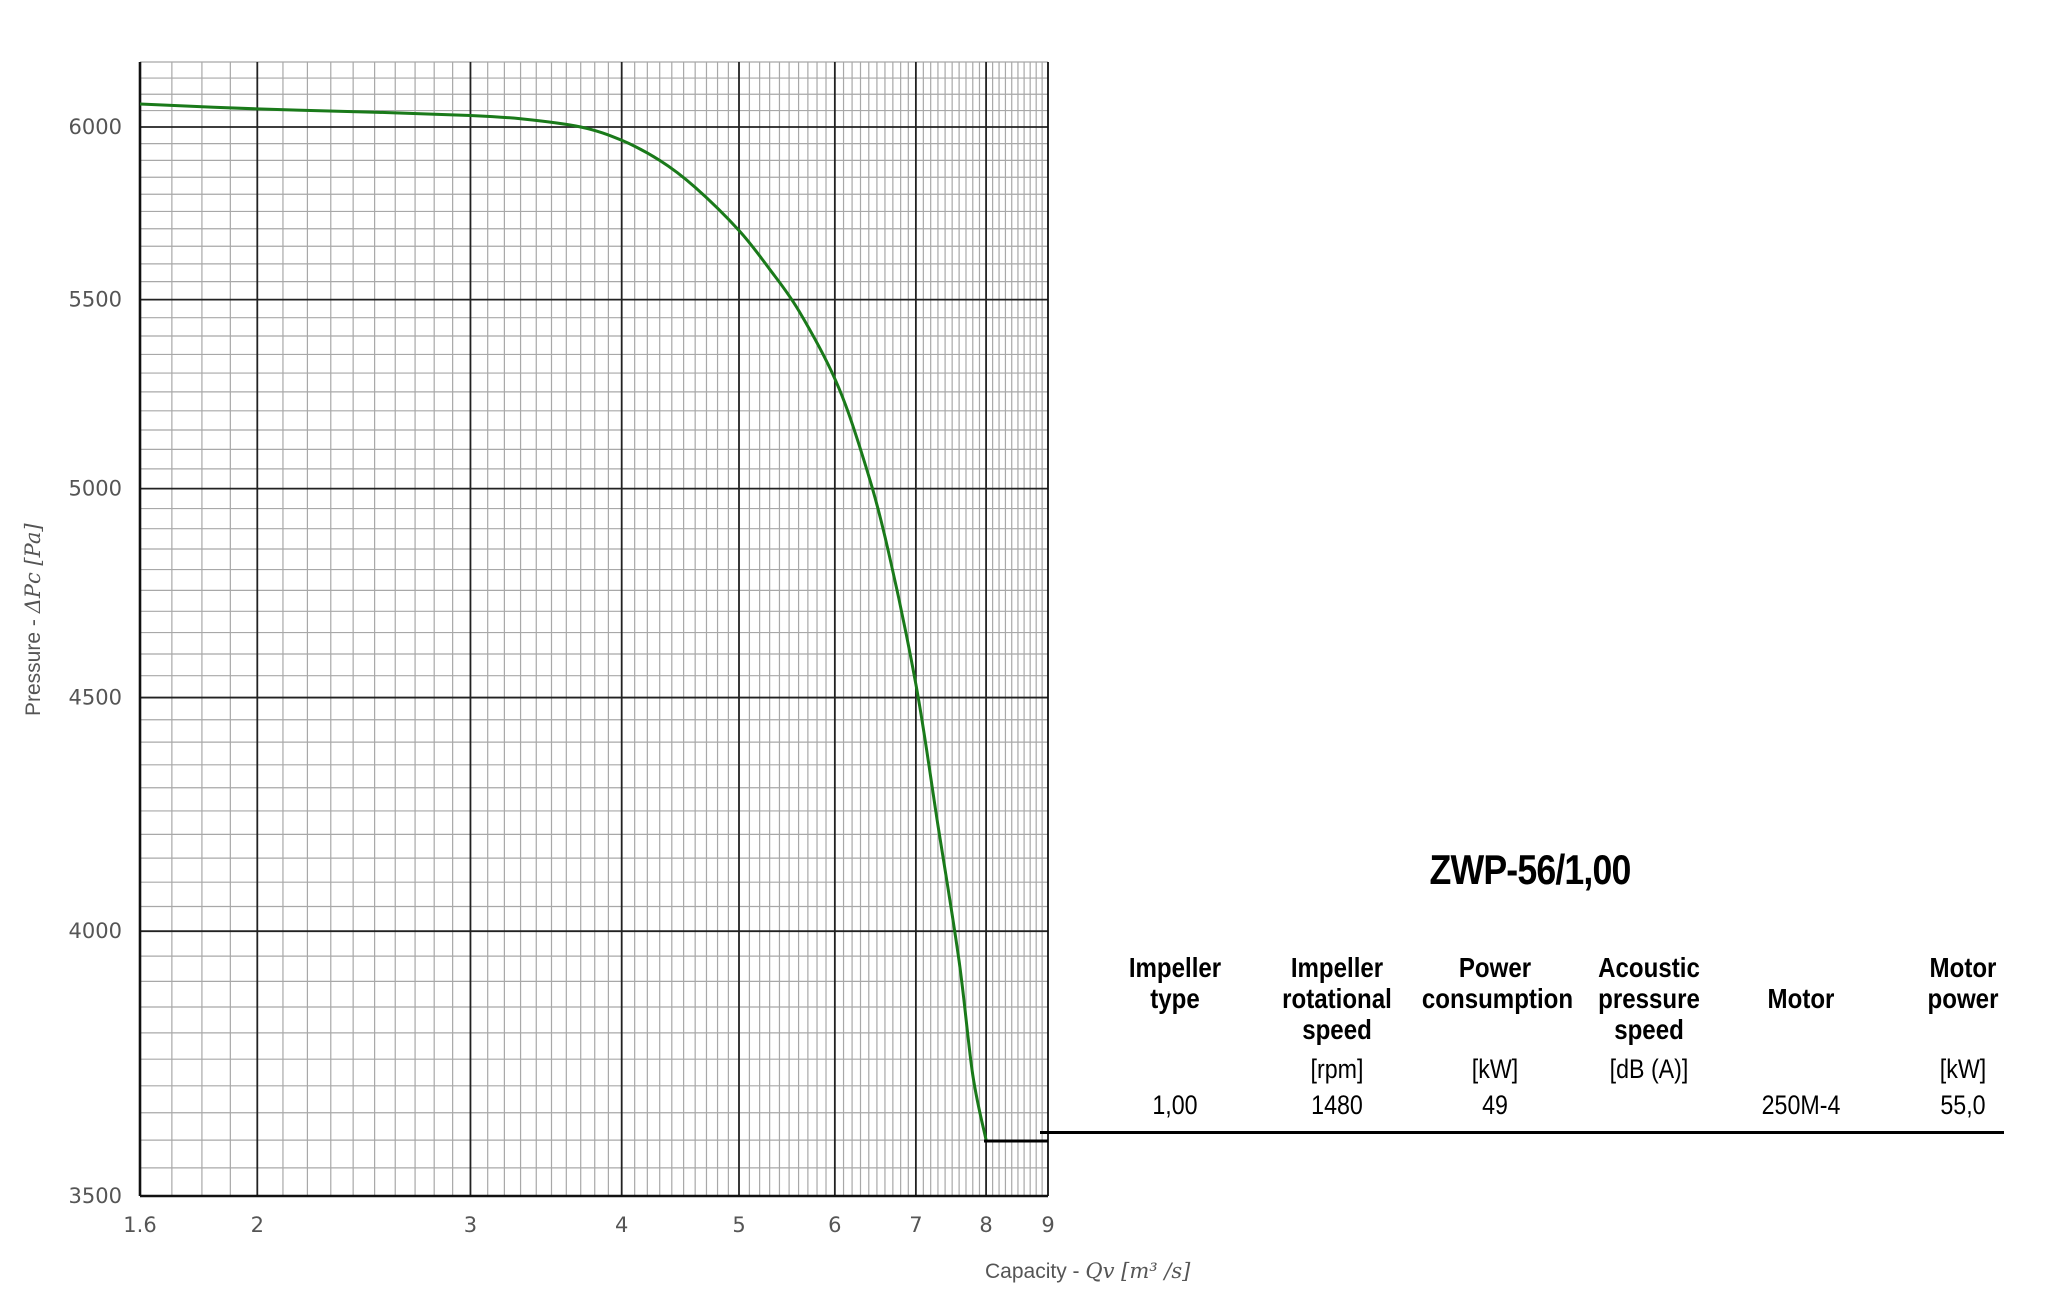 The height and width of the screenshot is (1299, 2066). What do you see at coordinates (1963, 1052) in the screenshot?
I see `spec-column-motor-power: Motor power` at bounding box center [1963, 1052].